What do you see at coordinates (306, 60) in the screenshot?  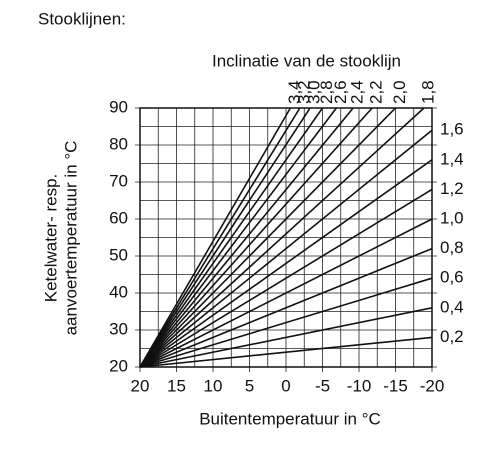 I see `chart-subtitle: Inclinatie van de stooklijn` at bounding box center [306, 60].